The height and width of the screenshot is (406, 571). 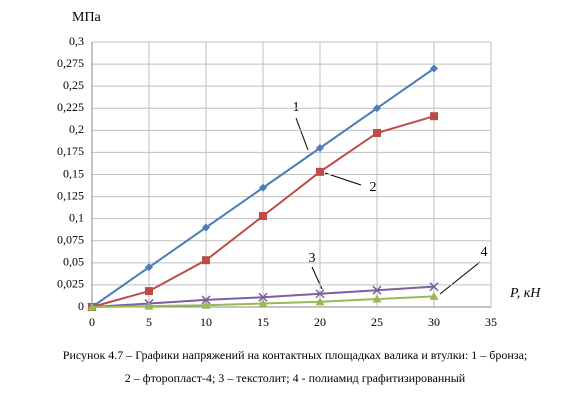 What do you see at coordinates (70, 63) in the screenshot?
I see `y-tick-label: 0,275` at bounding box center [70, 63].